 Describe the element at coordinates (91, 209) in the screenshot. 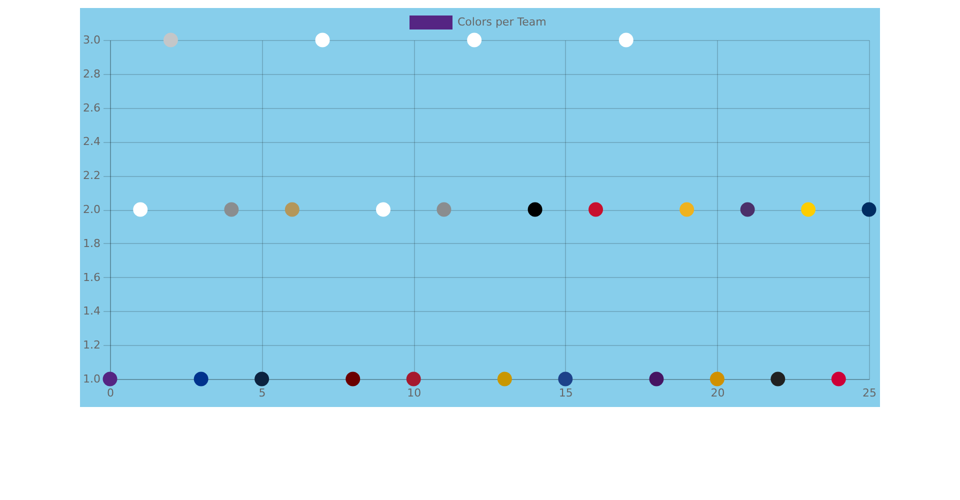

I see `y-tick-label: 2.0` at that location.